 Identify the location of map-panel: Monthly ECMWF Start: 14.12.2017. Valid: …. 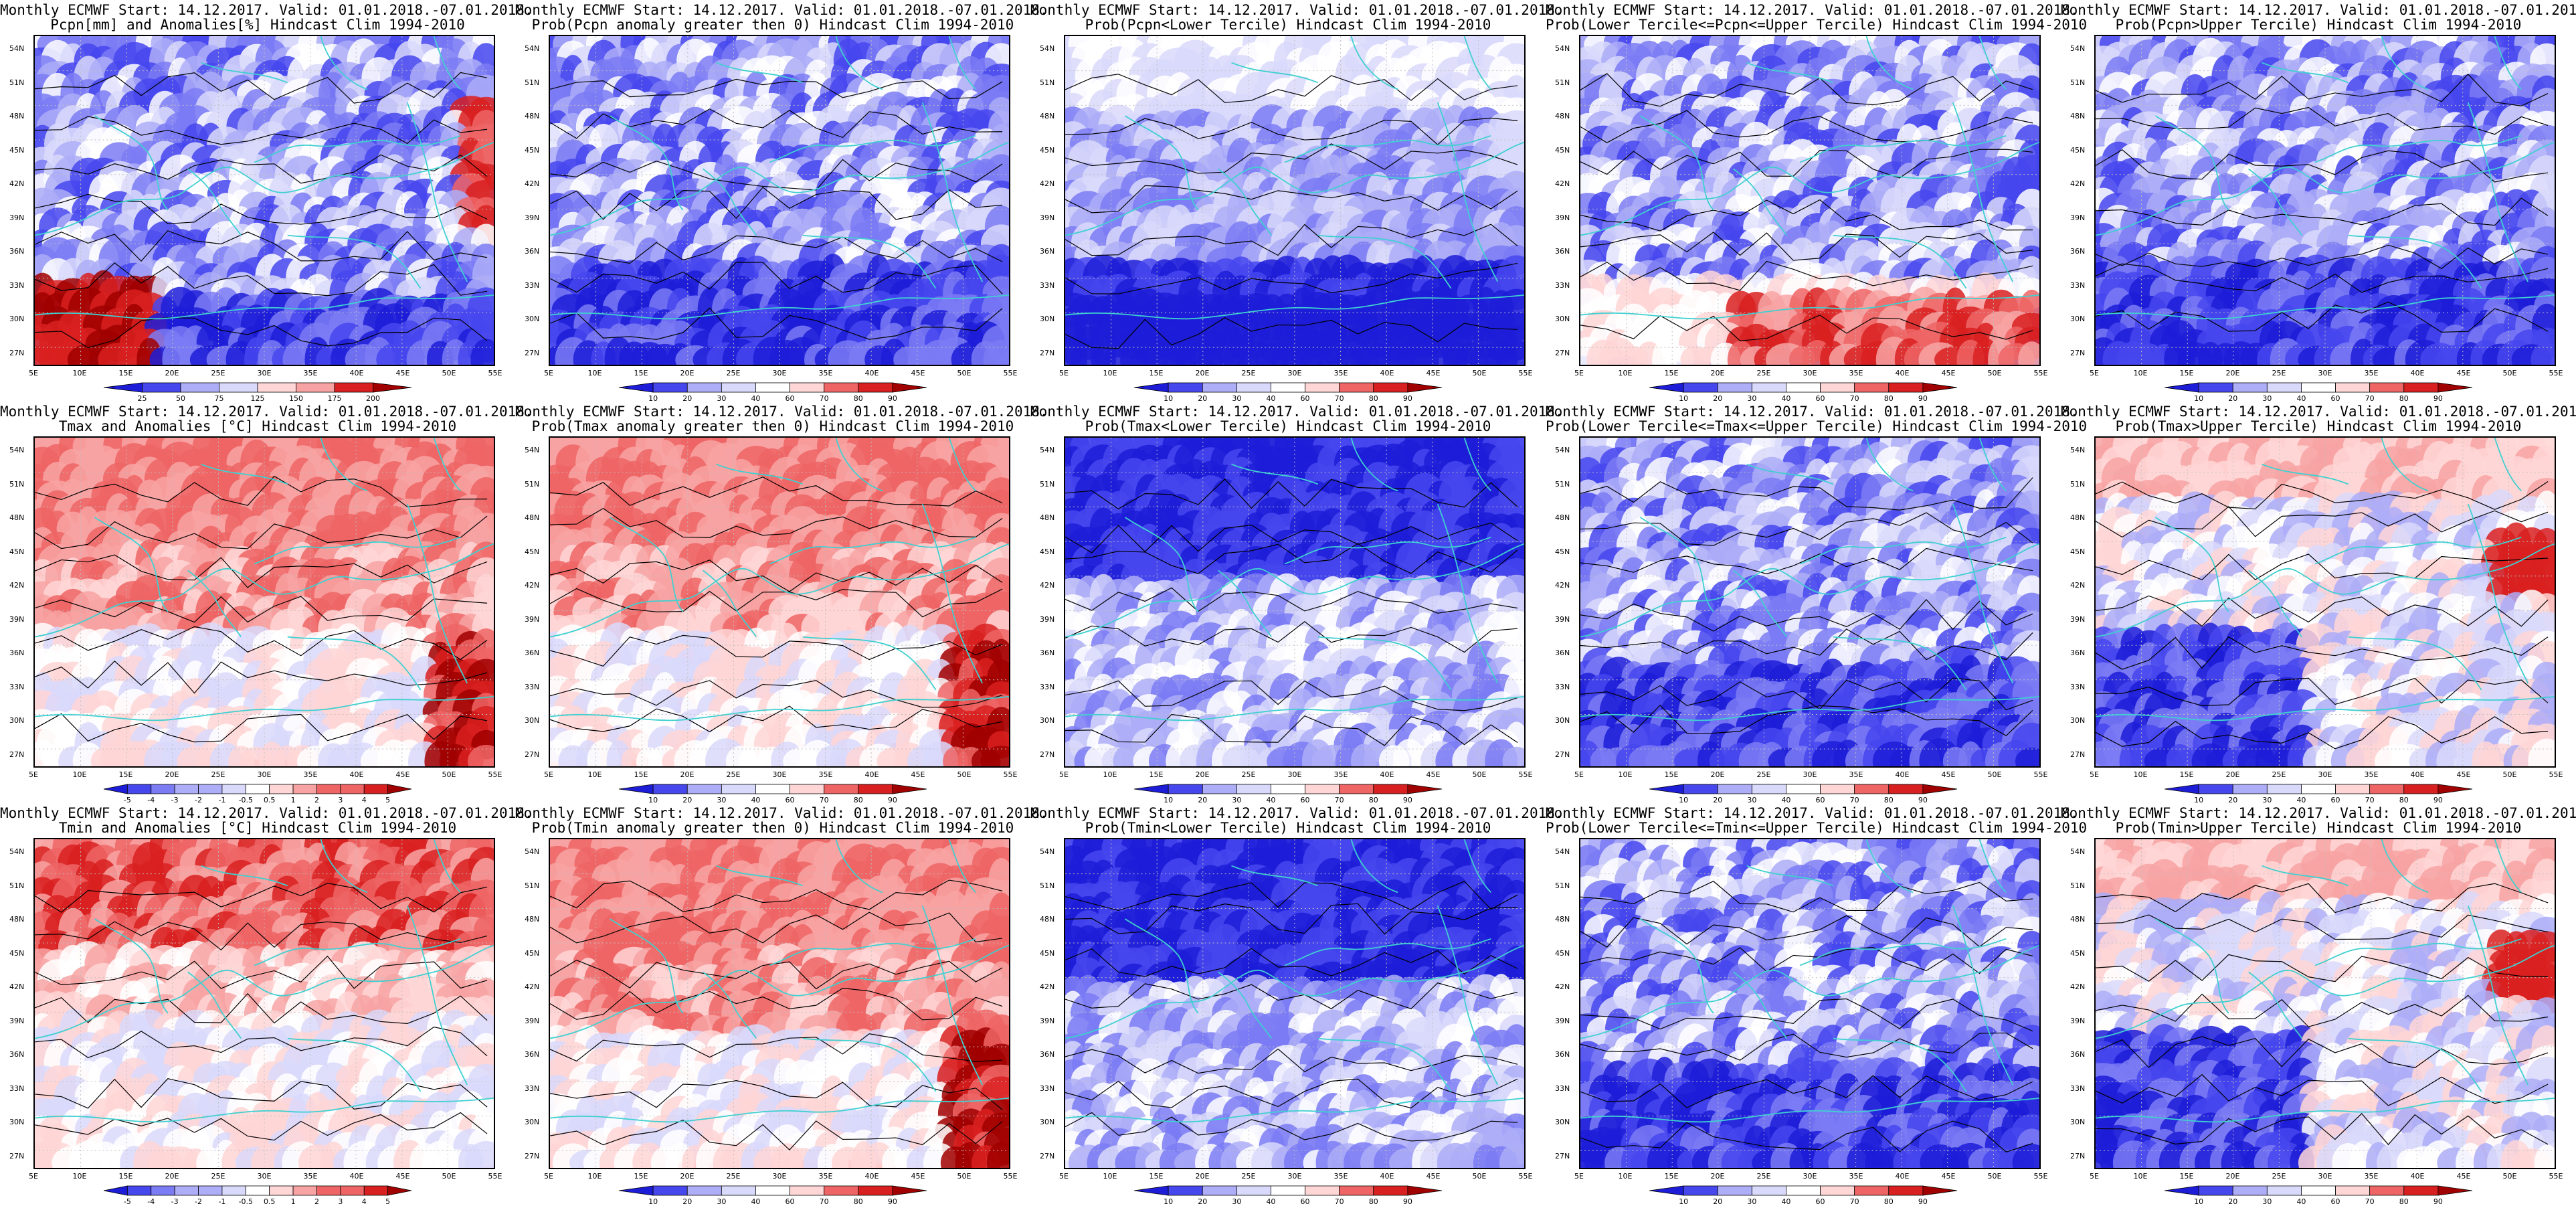
(1803, 201).